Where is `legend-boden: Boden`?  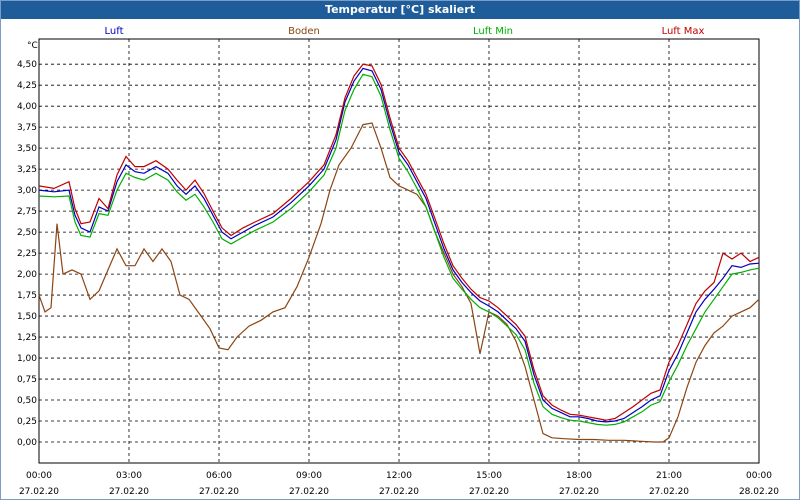
legend-boden: Boden is located at coordinates (304, 31).